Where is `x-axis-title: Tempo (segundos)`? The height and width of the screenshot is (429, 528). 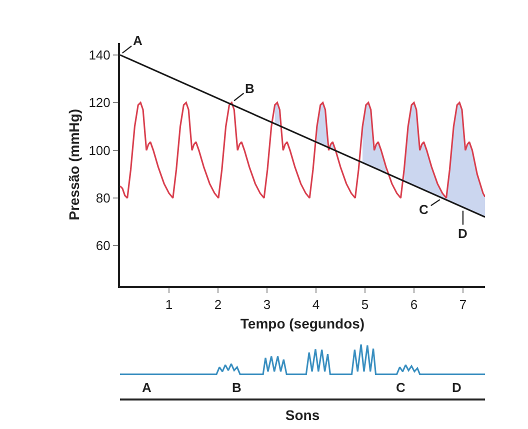
x-axis-title: Tempo (segundos) is located at coordinates (302, 324).